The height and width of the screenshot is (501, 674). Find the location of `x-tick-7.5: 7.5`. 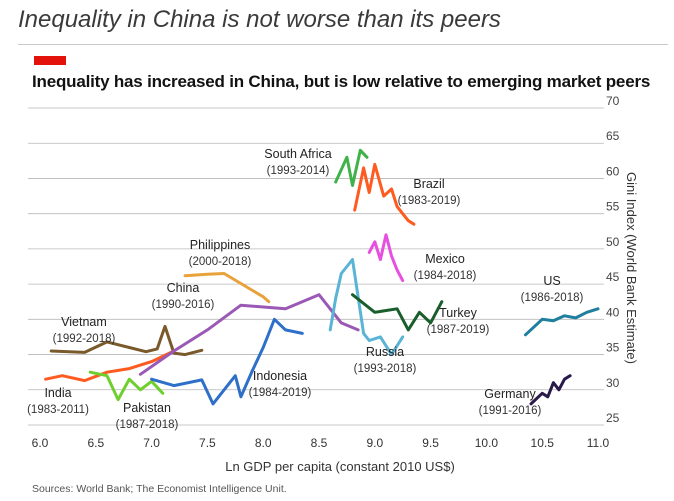

x-tick-7.5: 7.5 is located at coordinates (207, 443).